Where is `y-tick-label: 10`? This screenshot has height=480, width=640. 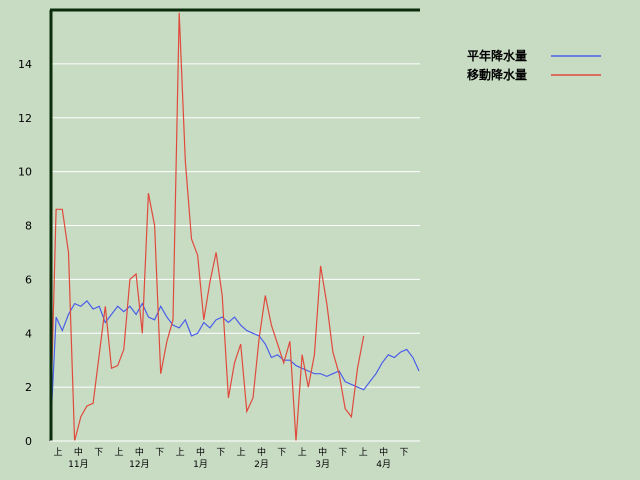 y-tick-label: 10 is located at coordinates (25, 172).